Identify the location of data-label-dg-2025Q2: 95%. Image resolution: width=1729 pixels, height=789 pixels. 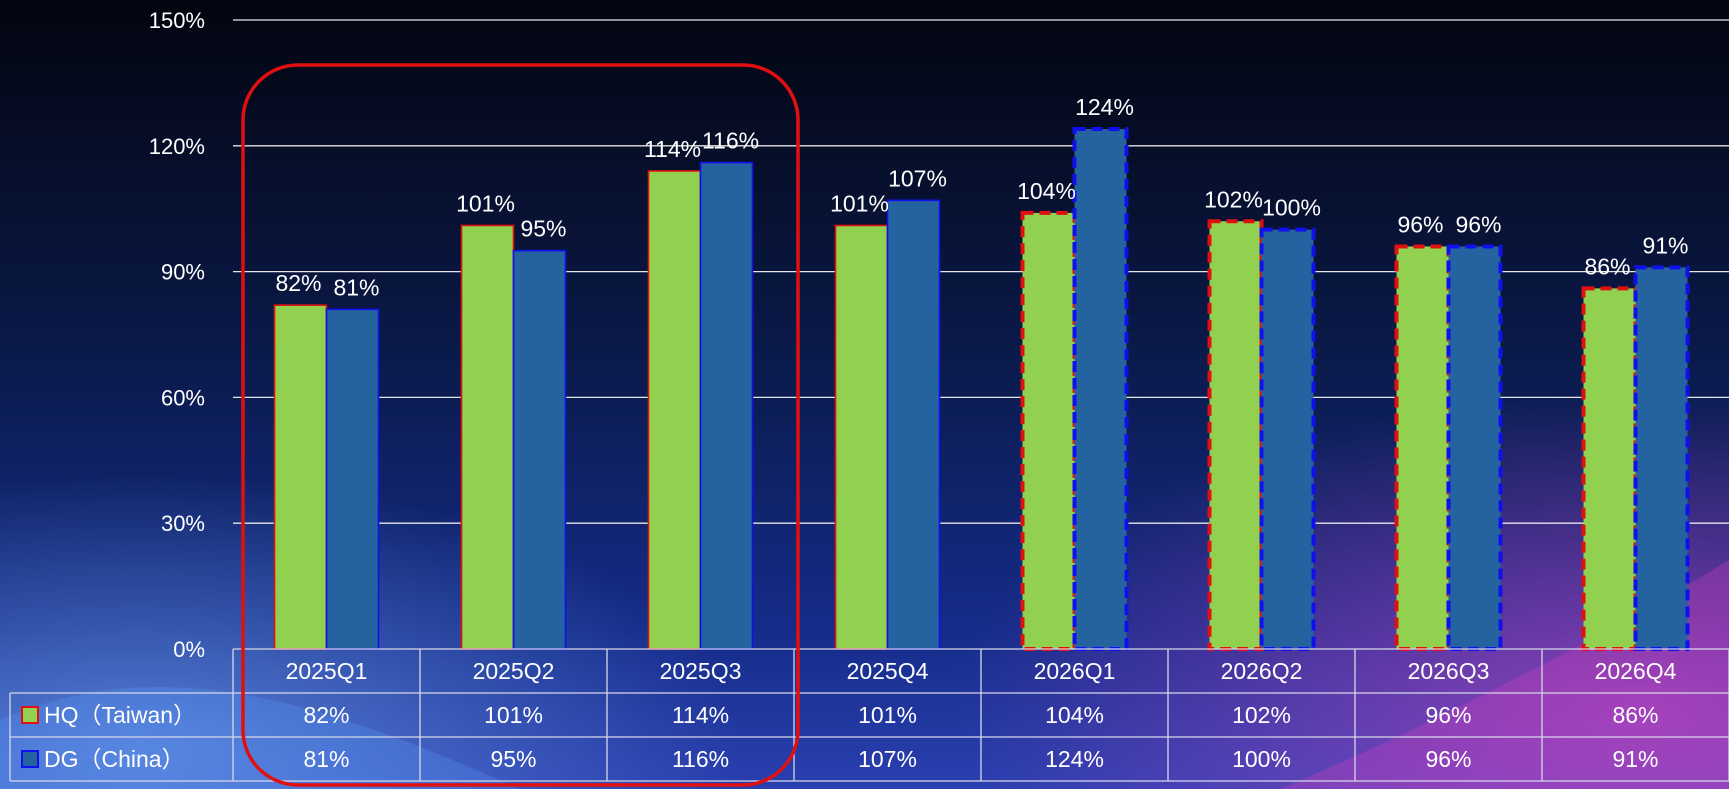
(543, 229).